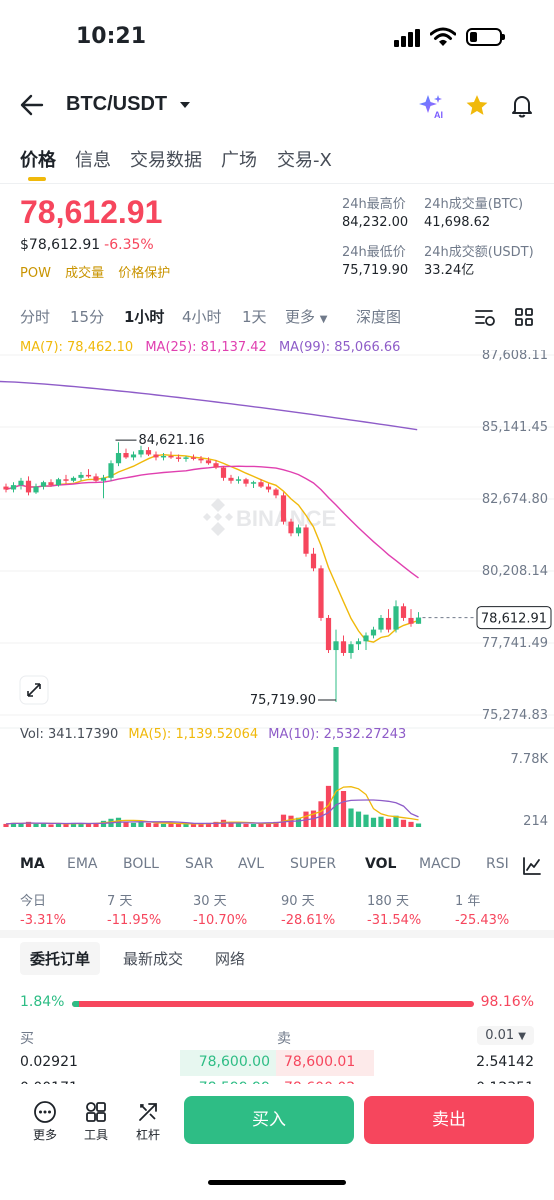  Describe the element at coordinates (202, 317) in the screenshot. I see `tf-4h: 4小时` at that location.